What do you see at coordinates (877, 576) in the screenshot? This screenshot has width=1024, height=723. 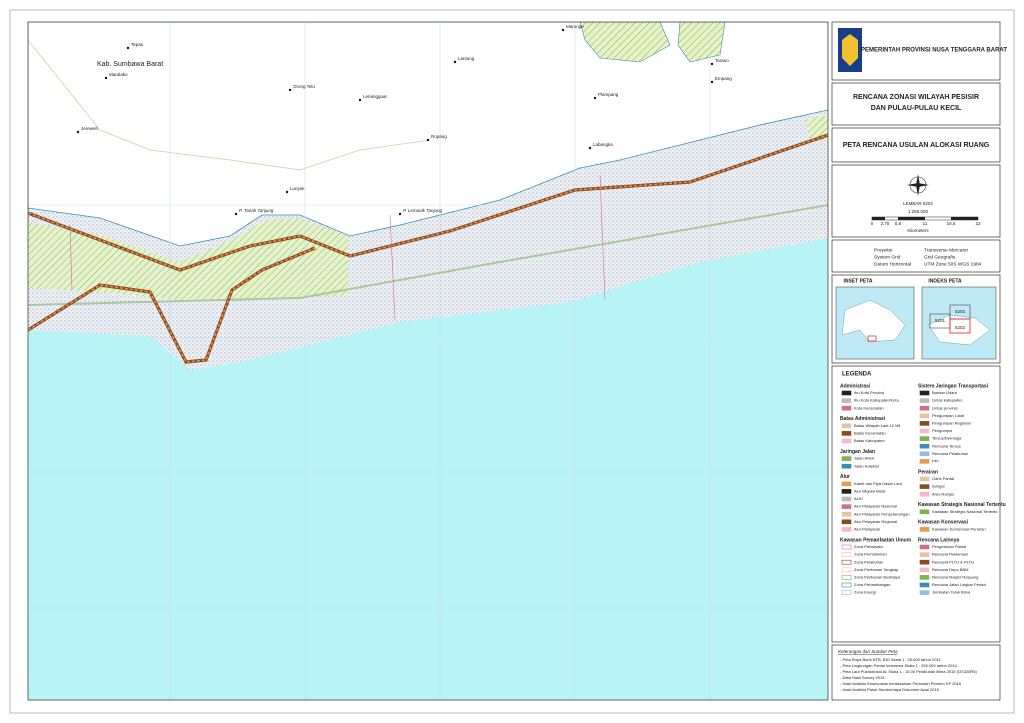 I see `legend-item: Zona Perikanan Budidaya` at bounding box center [877, 576].